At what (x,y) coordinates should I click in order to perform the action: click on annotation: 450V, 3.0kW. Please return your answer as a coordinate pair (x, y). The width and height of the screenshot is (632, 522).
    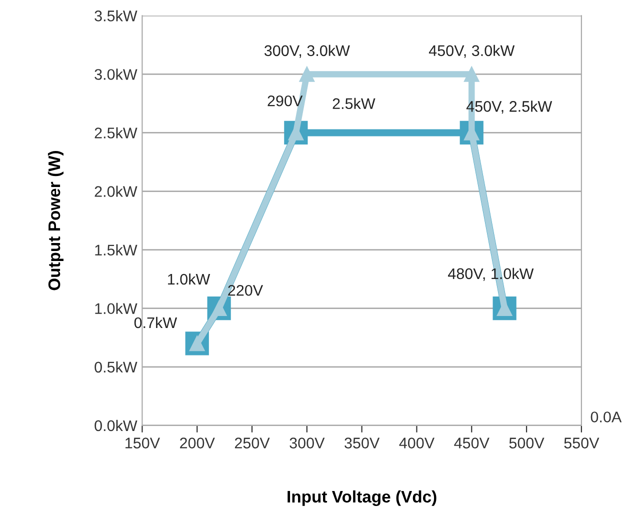
    Looking at the image, I should click on (471, 51).